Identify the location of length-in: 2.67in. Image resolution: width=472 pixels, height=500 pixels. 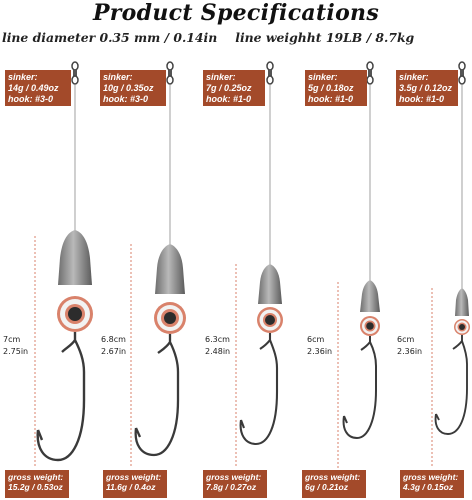
(114, 351).